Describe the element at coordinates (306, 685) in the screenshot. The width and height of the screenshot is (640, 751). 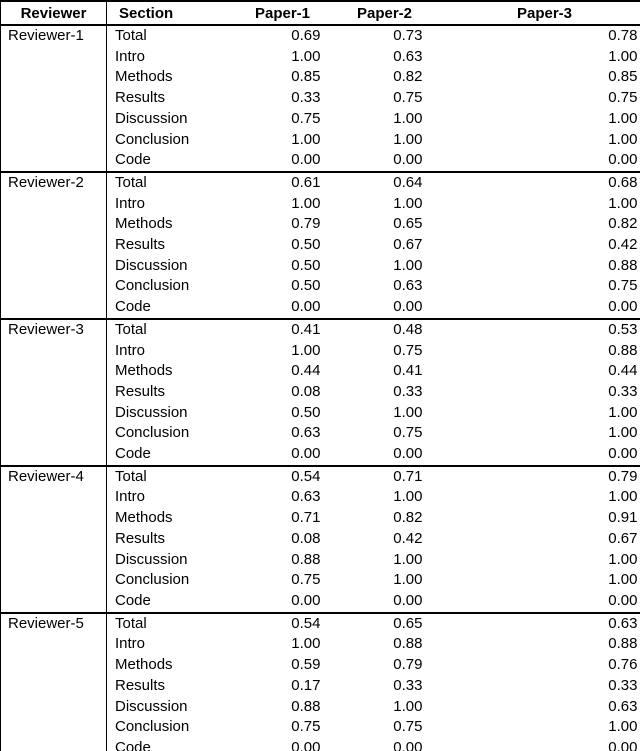
I see `score-cell-paper-1: 0.17` at that location.